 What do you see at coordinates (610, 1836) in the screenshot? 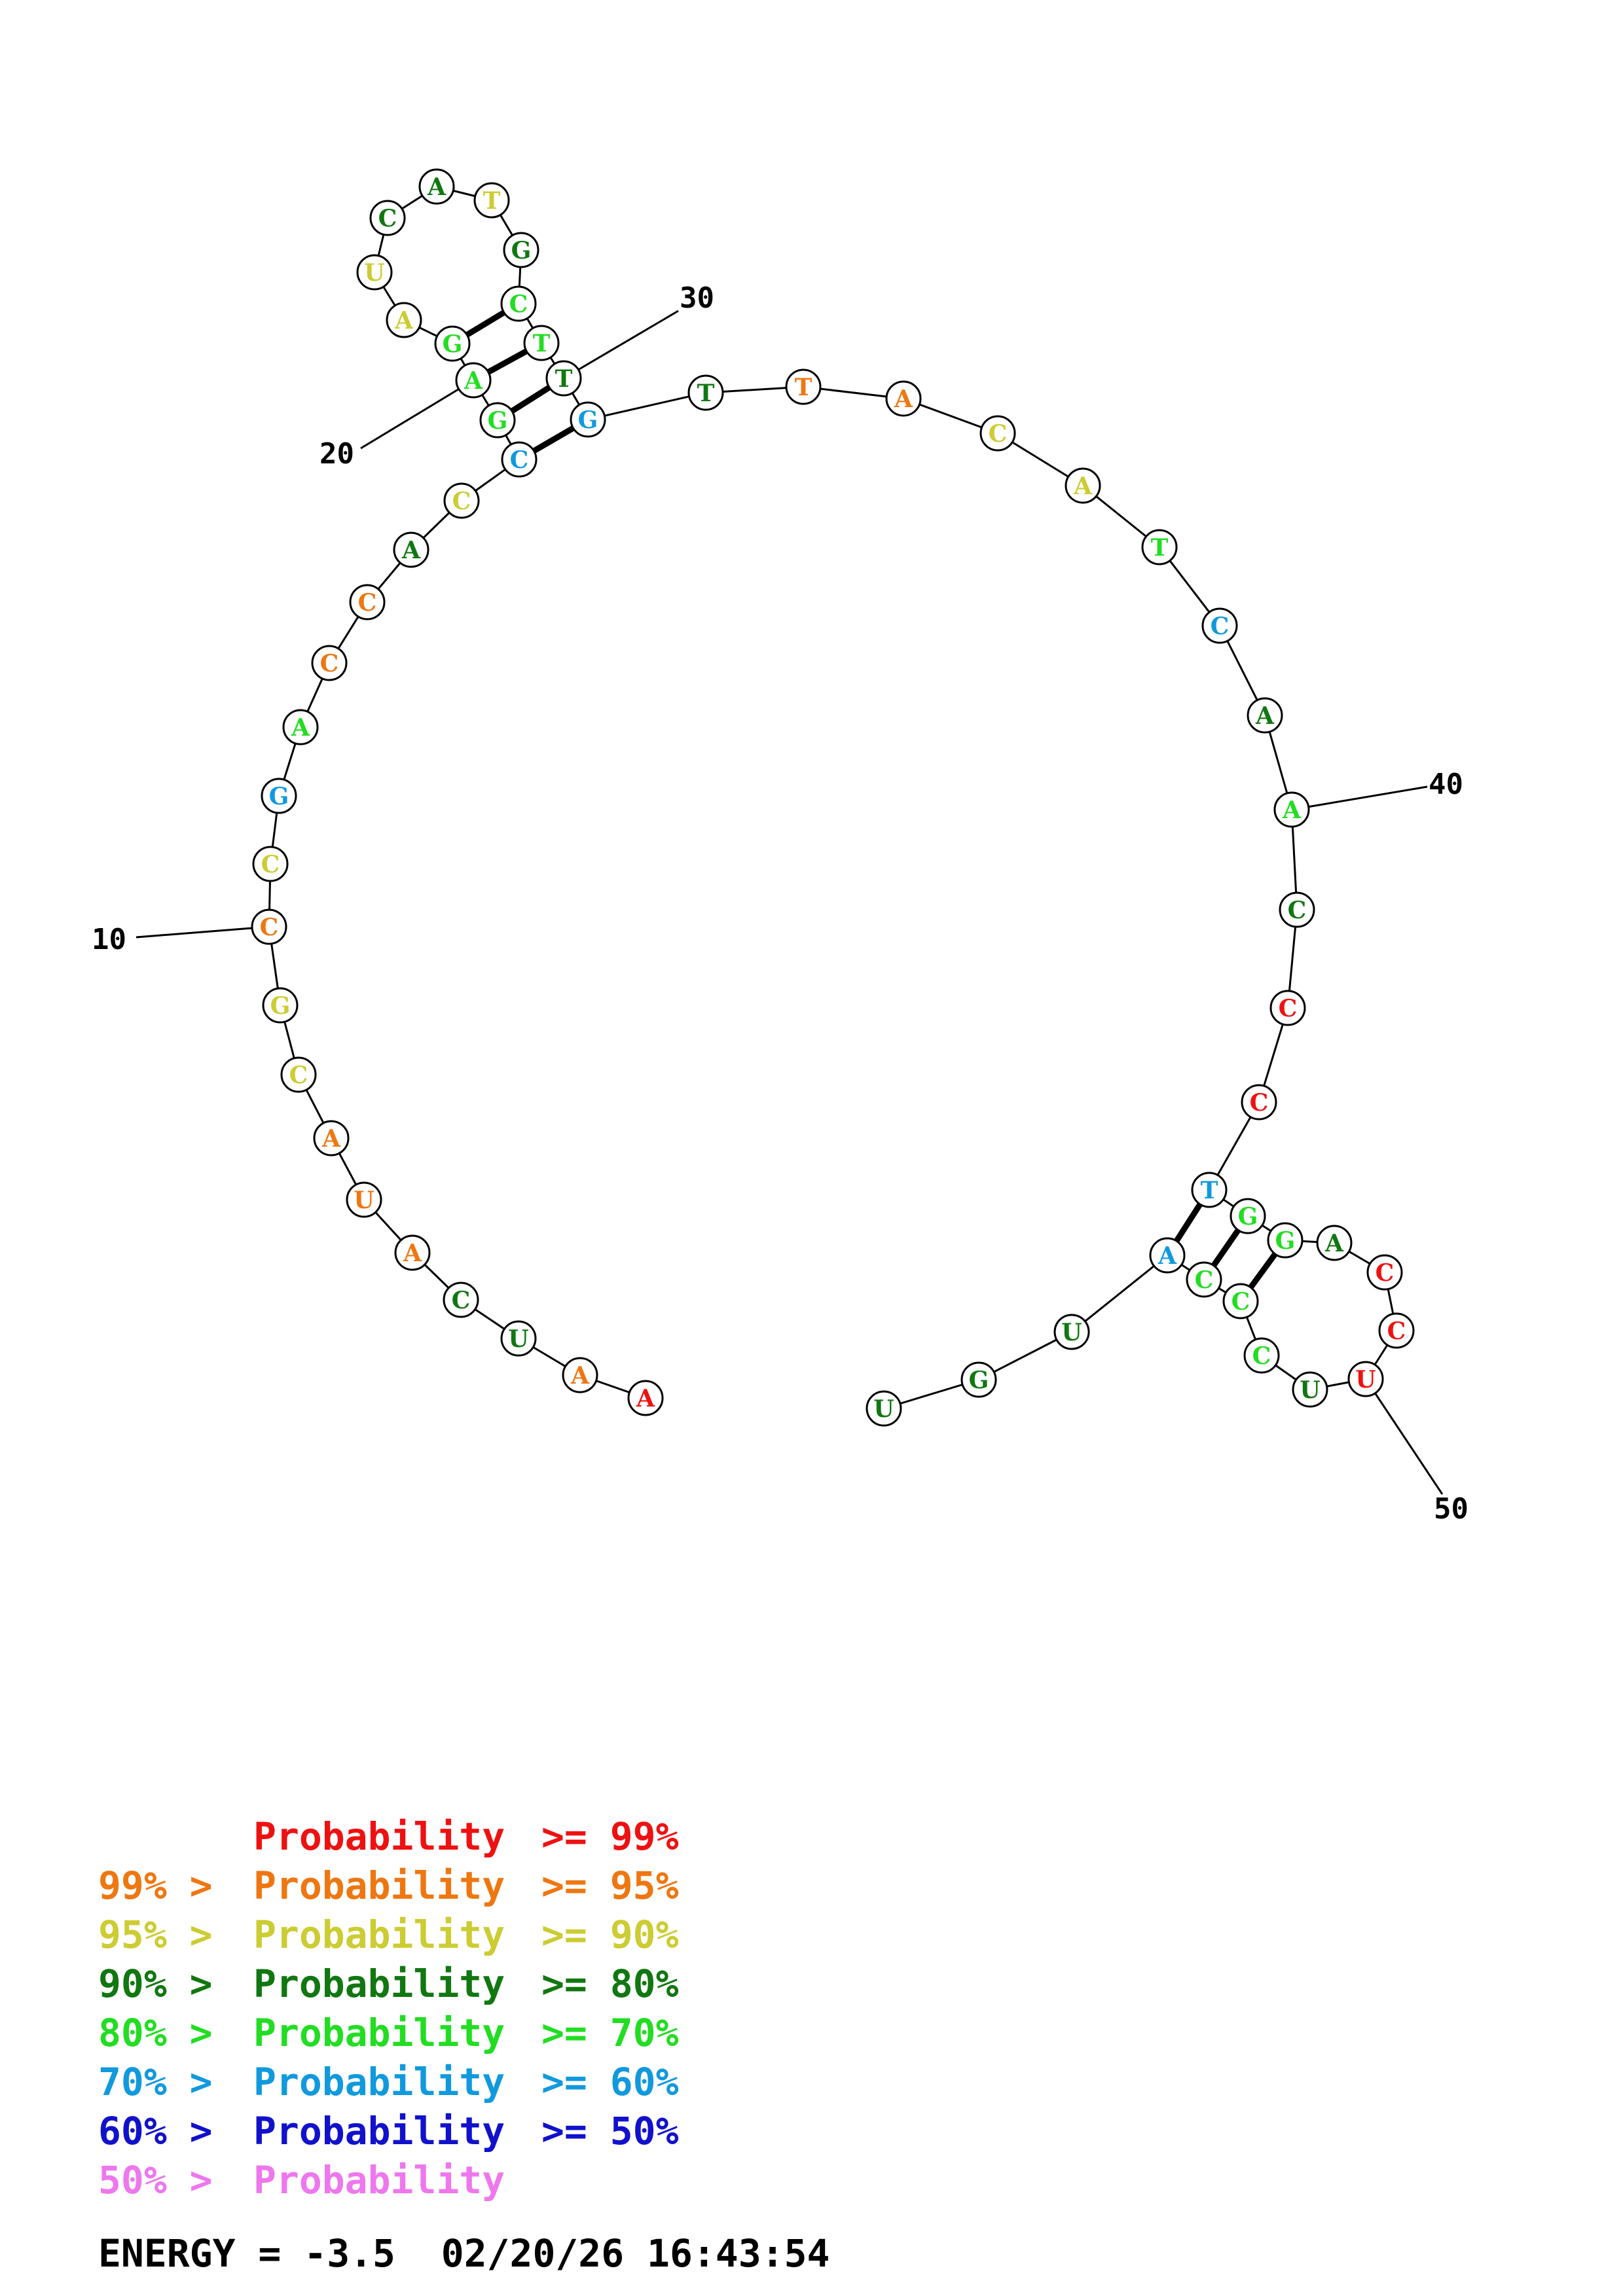
I see `legend-threshold: >= 99%` at bounding box center [610, 1836].